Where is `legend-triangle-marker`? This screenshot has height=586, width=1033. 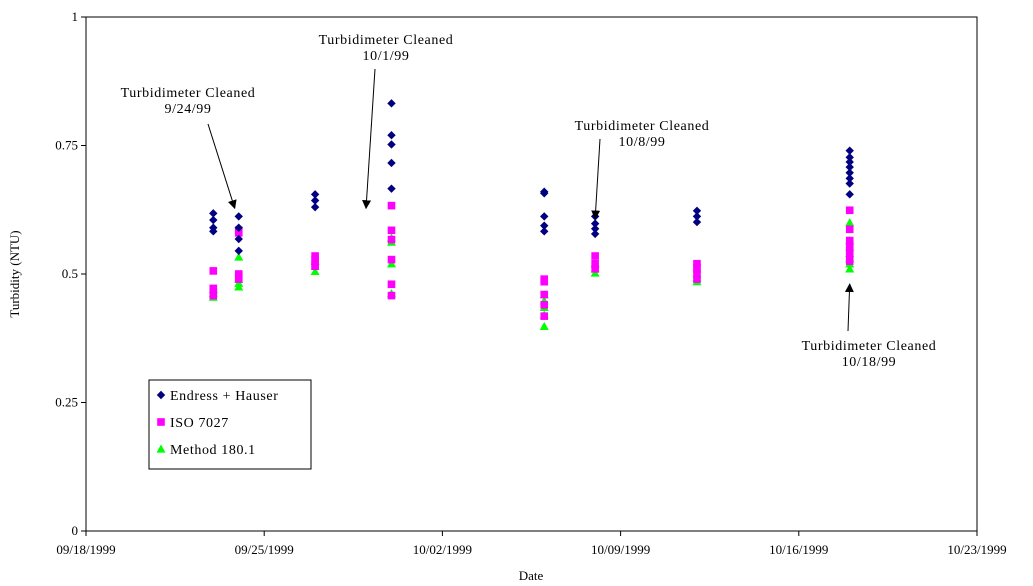
legend-triangle-marker is located at coordinates (161, 448).